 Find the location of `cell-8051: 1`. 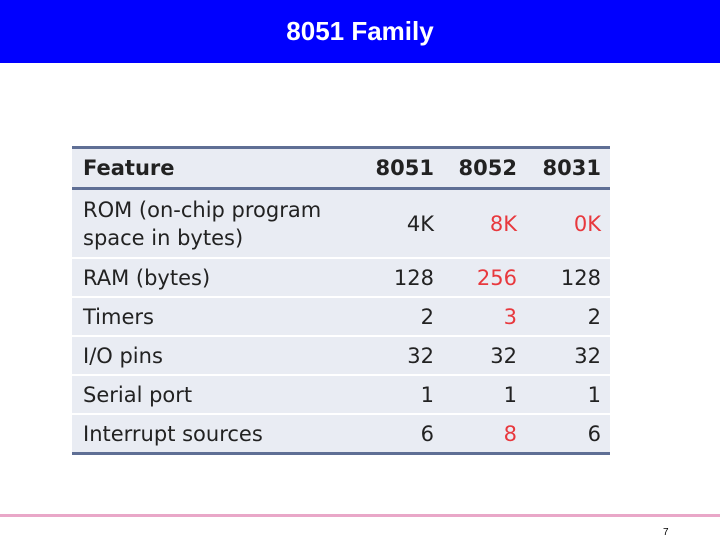

cell-8051: 1 is located at coordinates (392, 394).